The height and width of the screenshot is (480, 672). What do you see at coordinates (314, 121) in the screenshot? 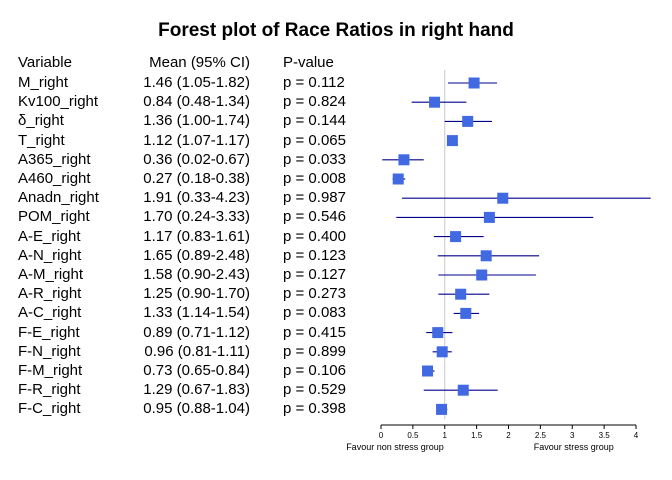
I see `row-p-value: p = 0.144` at bounding box center [314, 121].